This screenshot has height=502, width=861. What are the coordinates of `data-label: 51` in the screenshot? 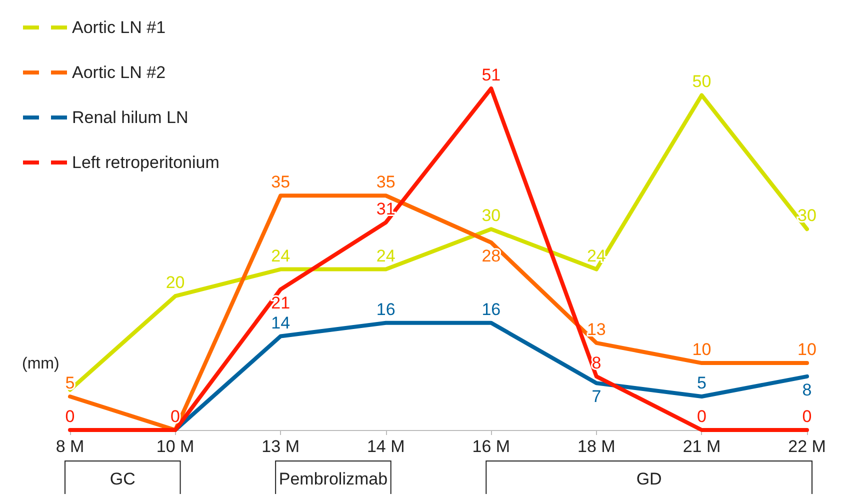 It's located at (491, 74).